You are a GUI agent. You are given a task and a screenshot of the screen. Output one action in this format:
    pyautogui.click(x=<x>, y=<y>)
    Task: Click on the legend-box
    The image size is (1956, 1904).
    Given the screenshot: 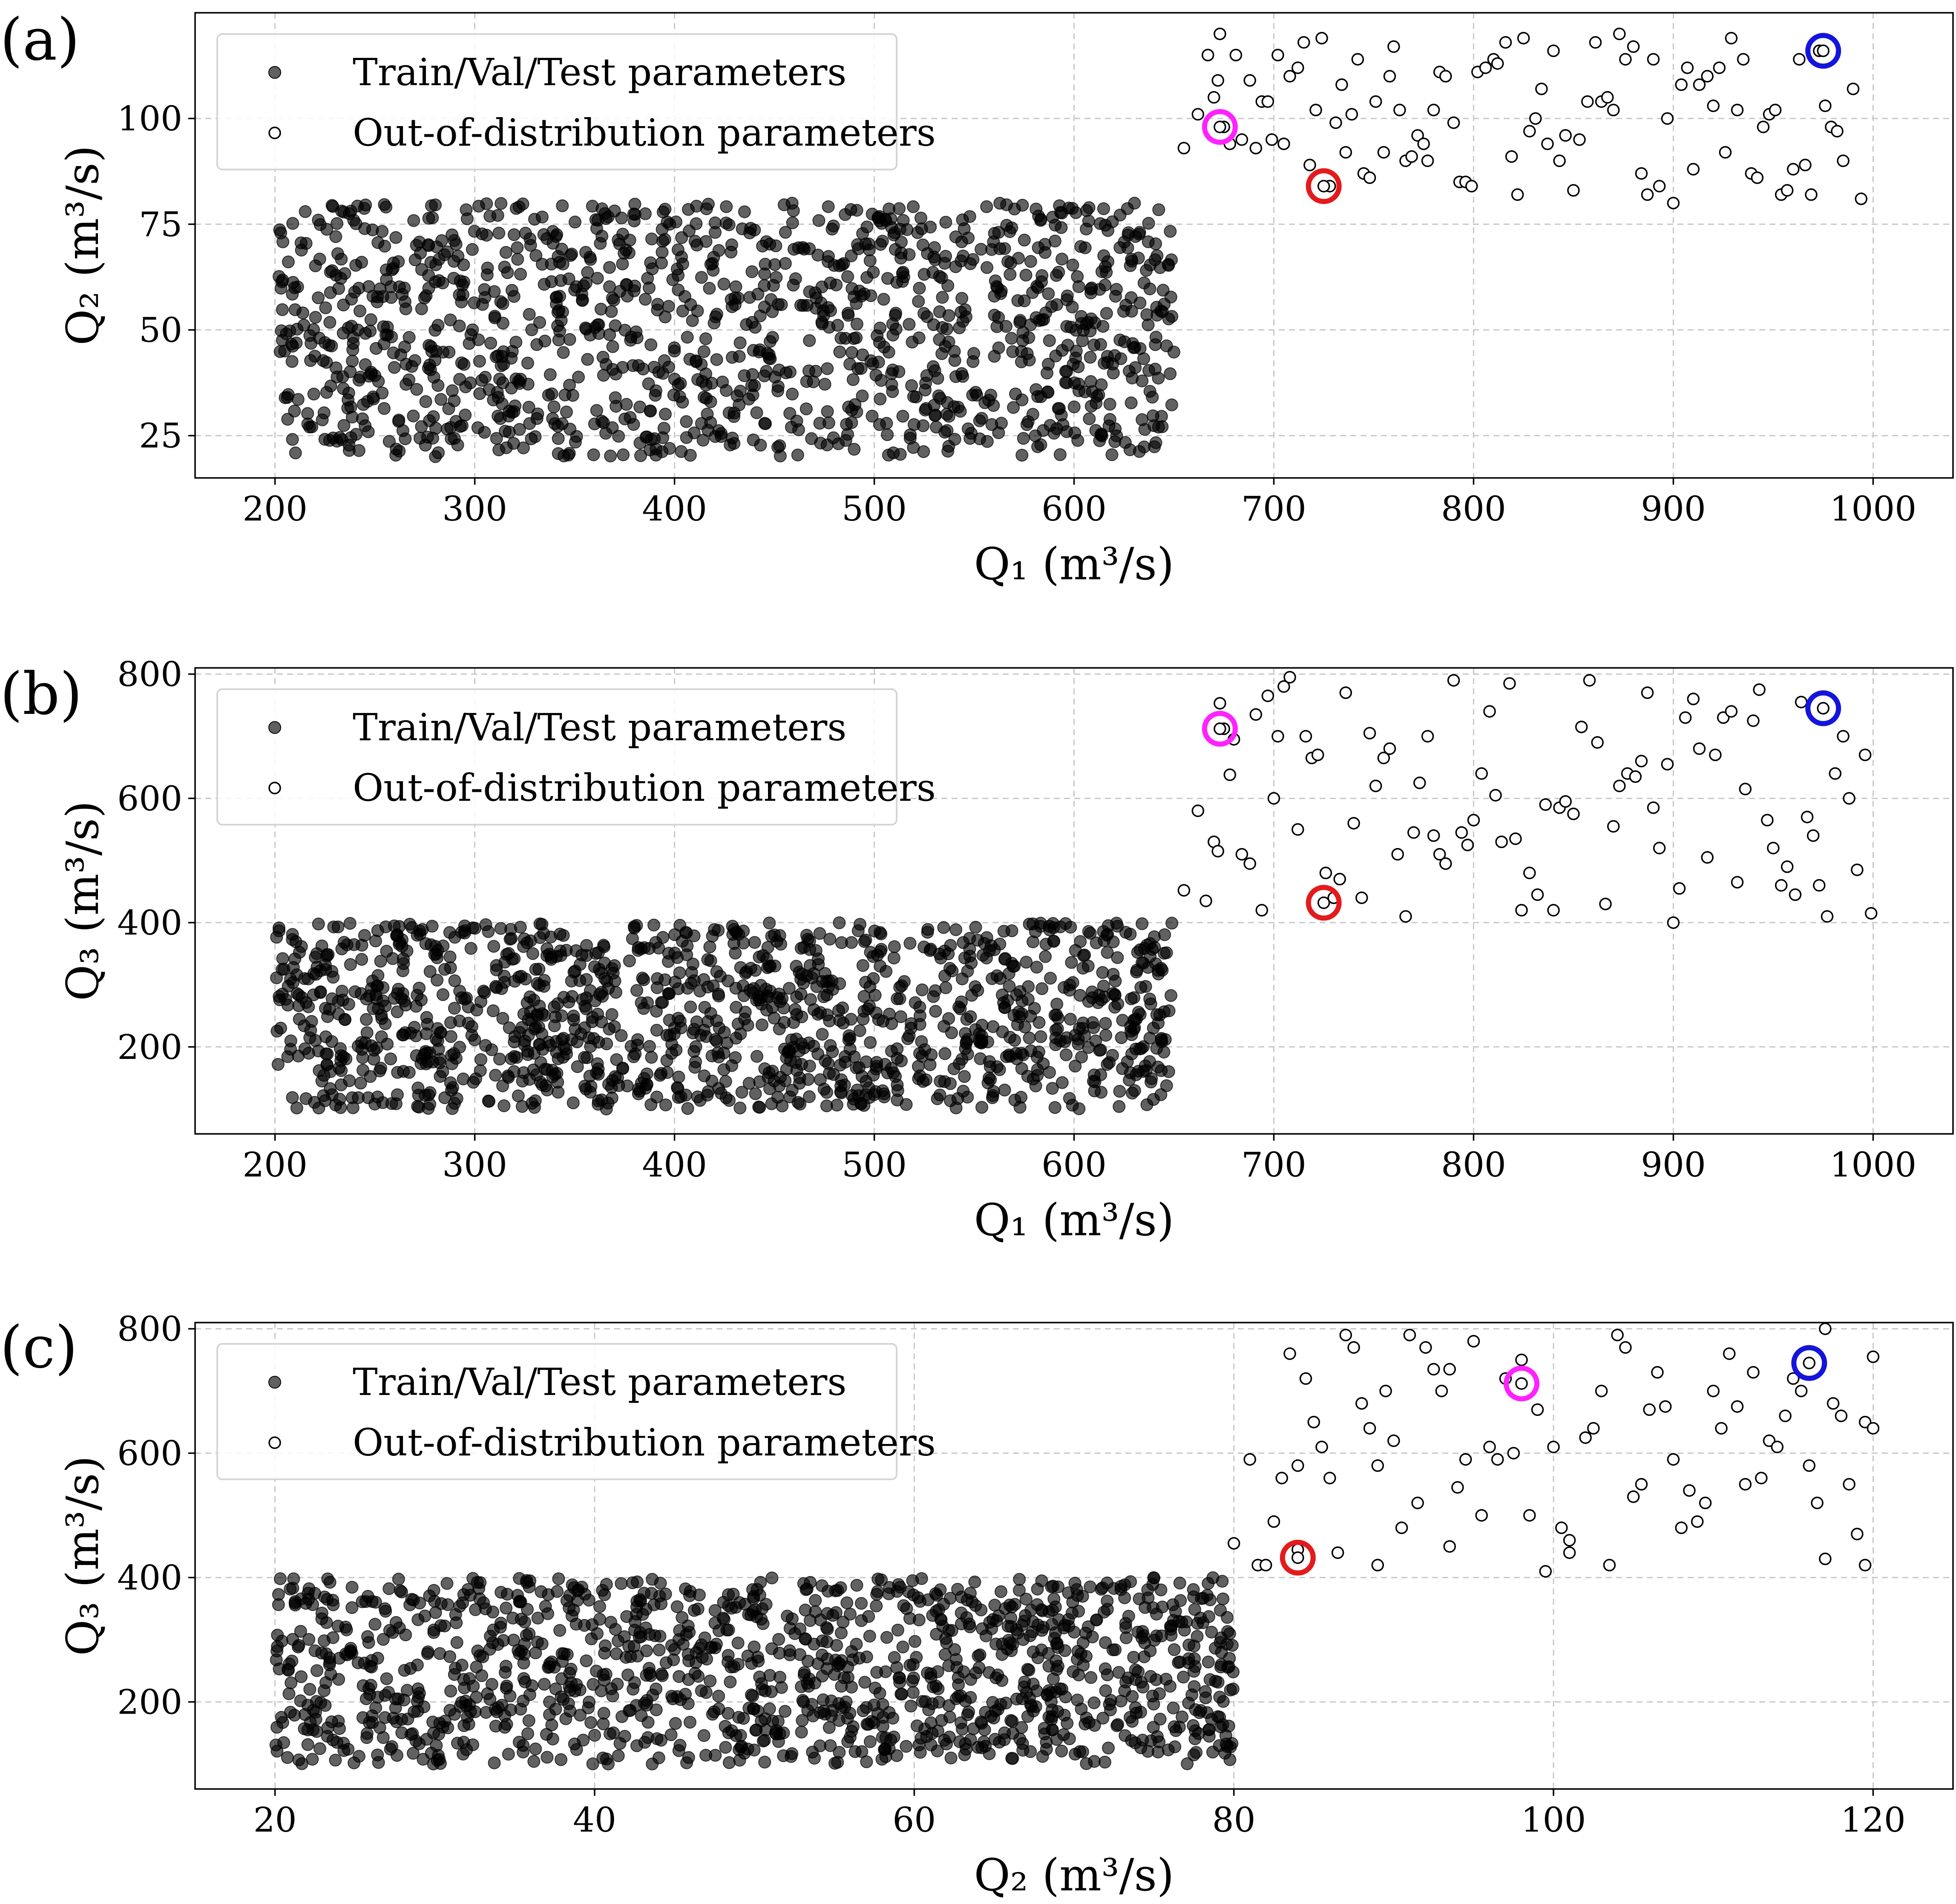 What is the action you would take?
    pyautogui.click(x=556, y=101)
    